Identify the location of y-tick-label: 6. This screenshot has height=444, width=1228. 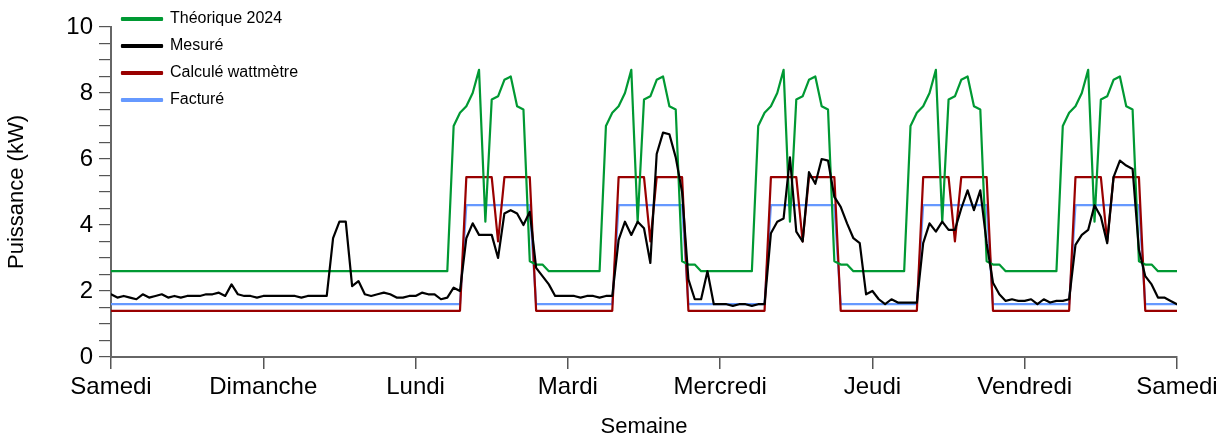
(86, 157).